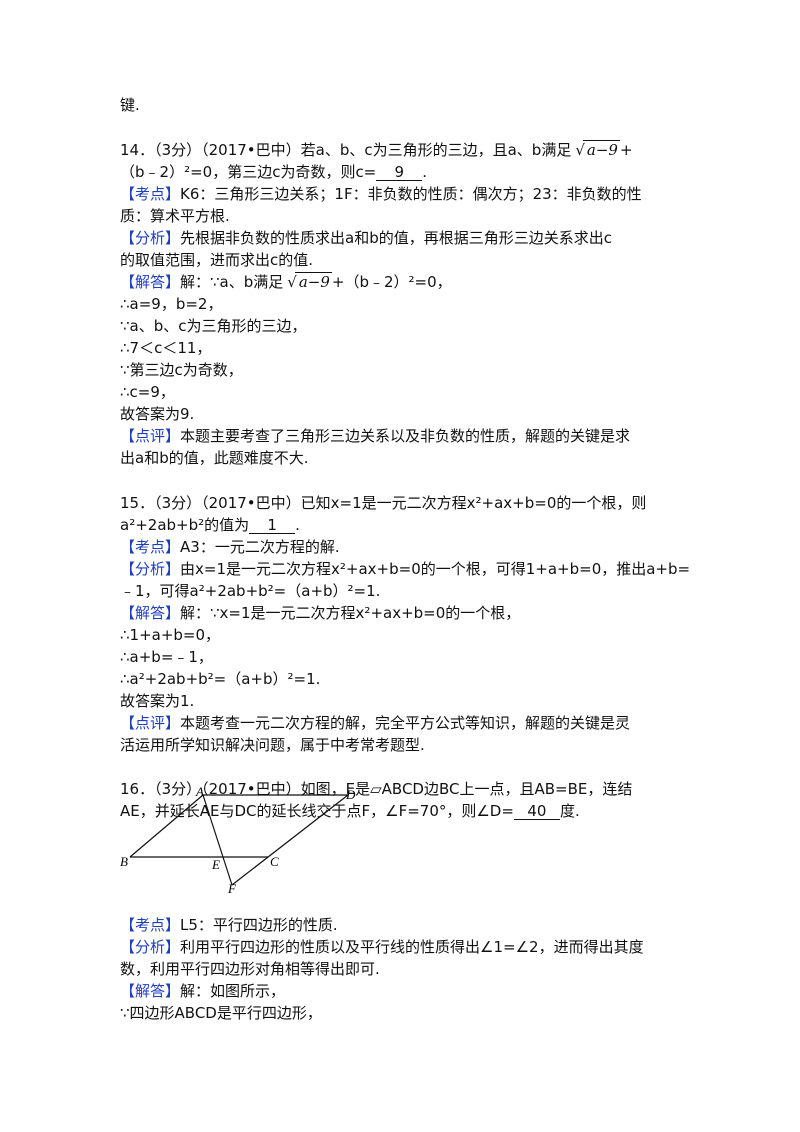 The image size is (800, 1132). I want to click on text: ﹣1，可得a²+2ab+b²=（a+b）²=1., so click(250, 591).